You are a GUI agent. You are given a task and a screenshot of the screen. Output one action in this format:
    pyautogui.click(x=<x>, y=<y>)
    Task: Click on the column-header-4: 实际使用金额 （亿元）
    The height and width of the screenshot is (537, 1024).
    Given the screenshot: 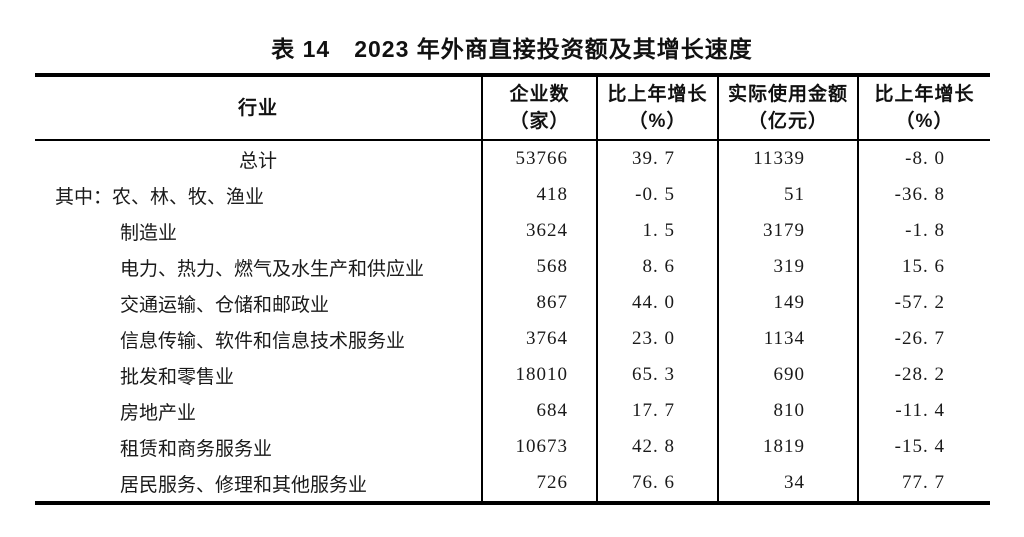 What is the action you would take?
    pyautogui.click(x=787, y=108)
    